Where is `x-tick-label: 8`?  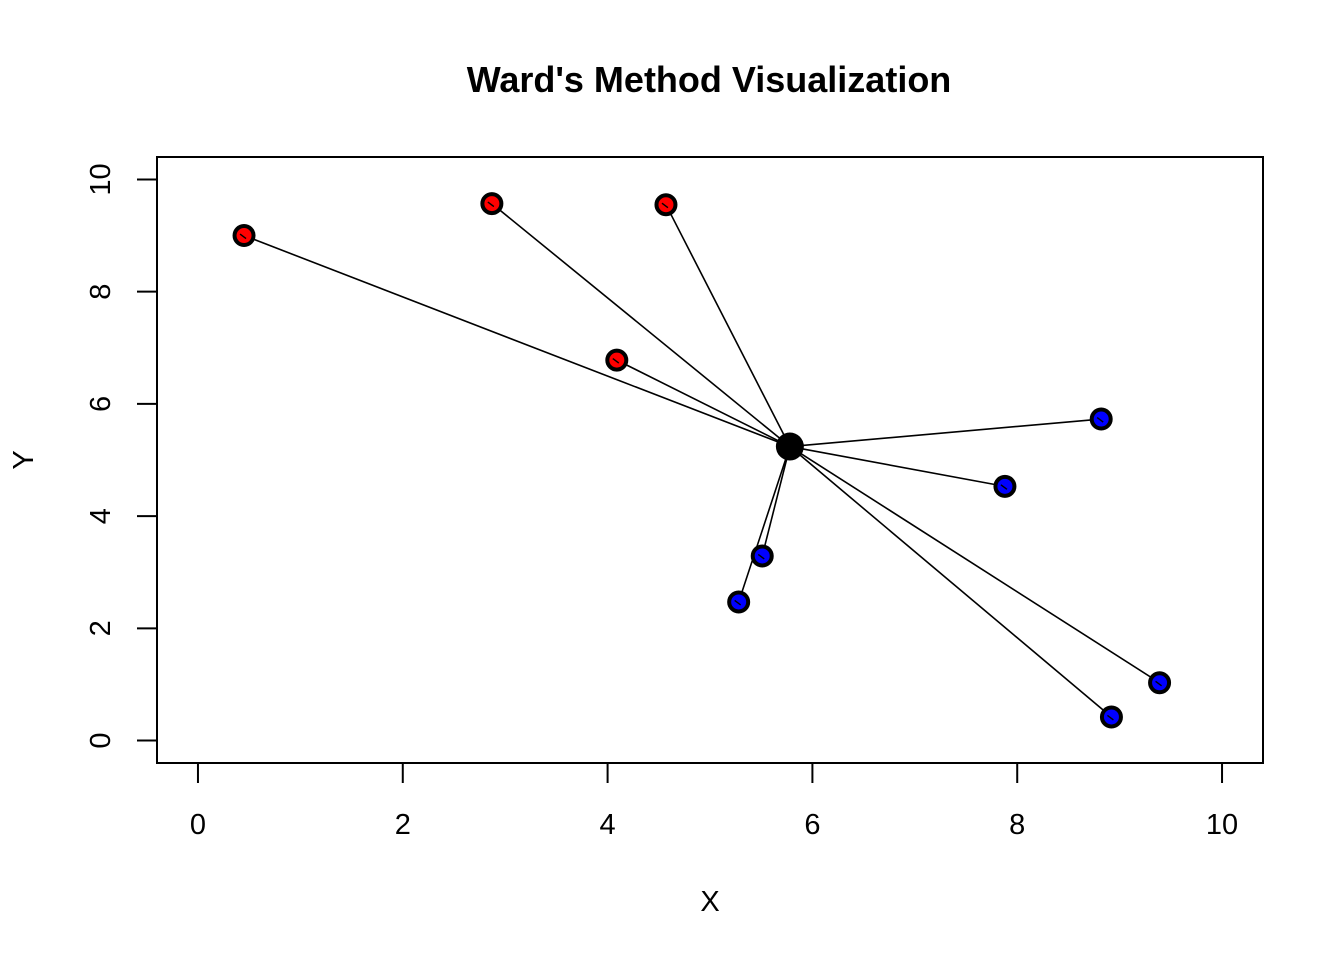 x-tick-label: 8 is located at coordinates (1017, 825).